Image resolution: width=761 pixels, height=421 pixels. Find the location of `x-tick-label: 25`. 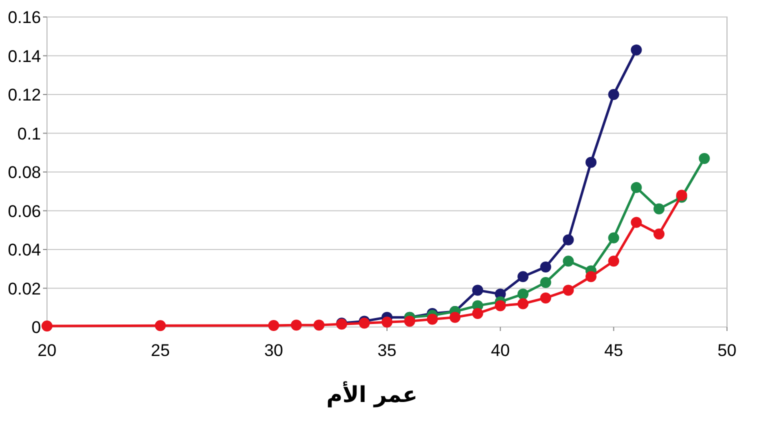

x-tick-label: 25 is located at coordinates (160, 350).